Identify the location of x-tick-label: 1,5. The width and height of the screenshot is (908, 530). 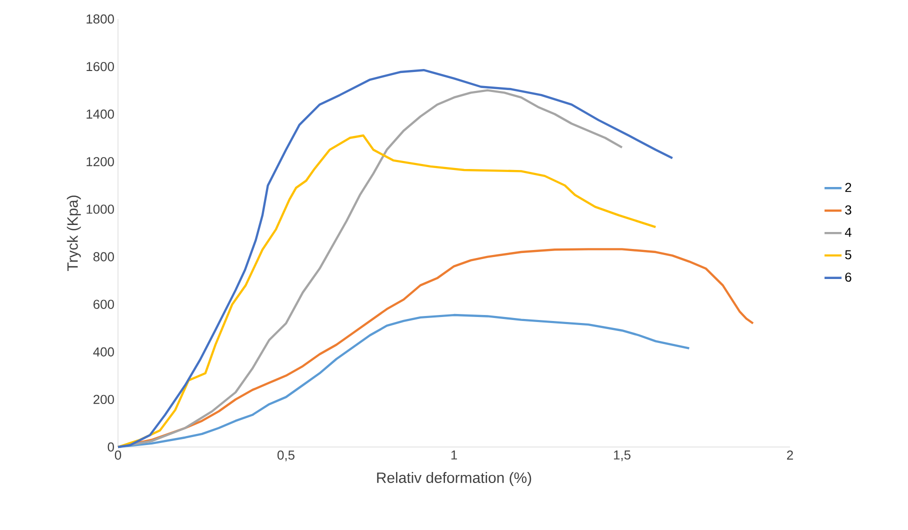
(622, 456).